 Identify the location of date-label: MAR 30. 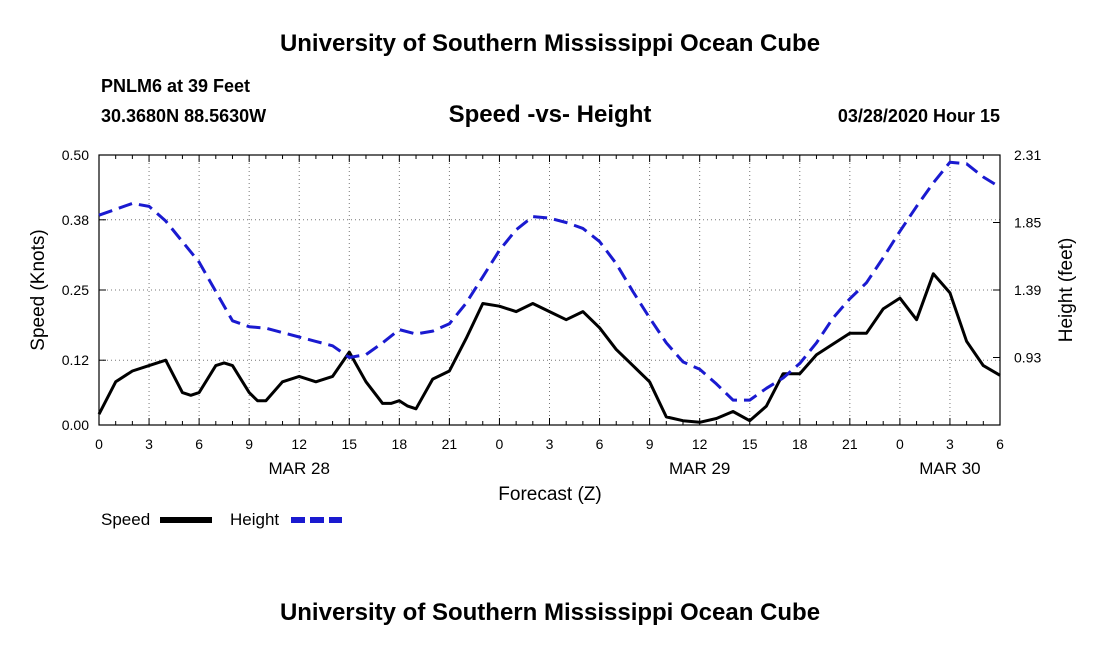
(949, 468).